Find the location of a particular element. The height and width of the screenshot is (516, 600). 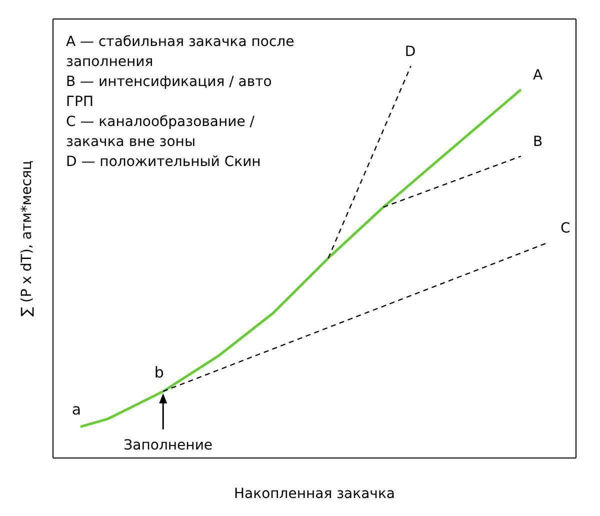

annotation: A — стабильная закачка после заполнения is located at coordinates (181, 52).